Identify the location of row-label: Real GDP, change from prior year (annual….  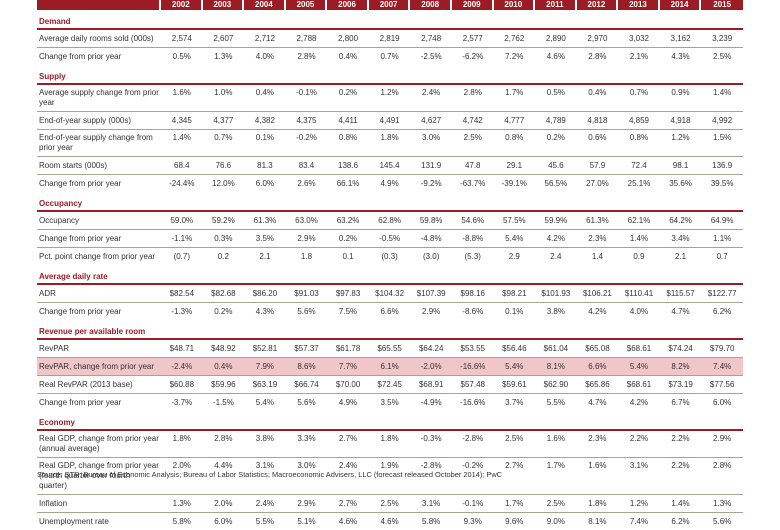
(99, 444).